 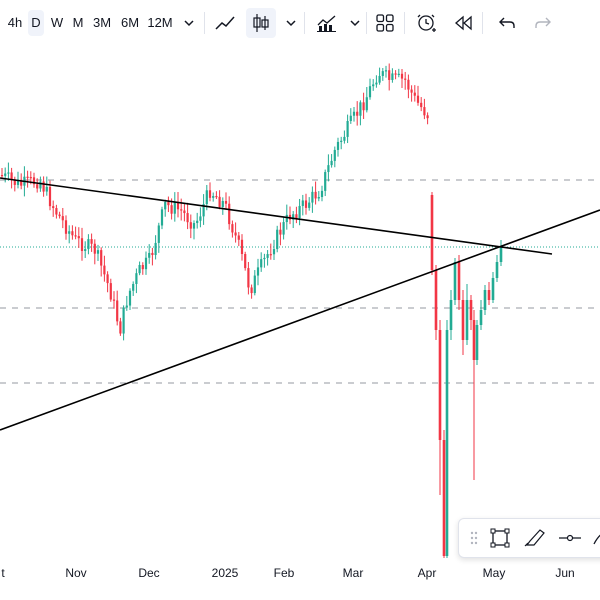 I want to click on alert-button, so click(x=427, y=23).